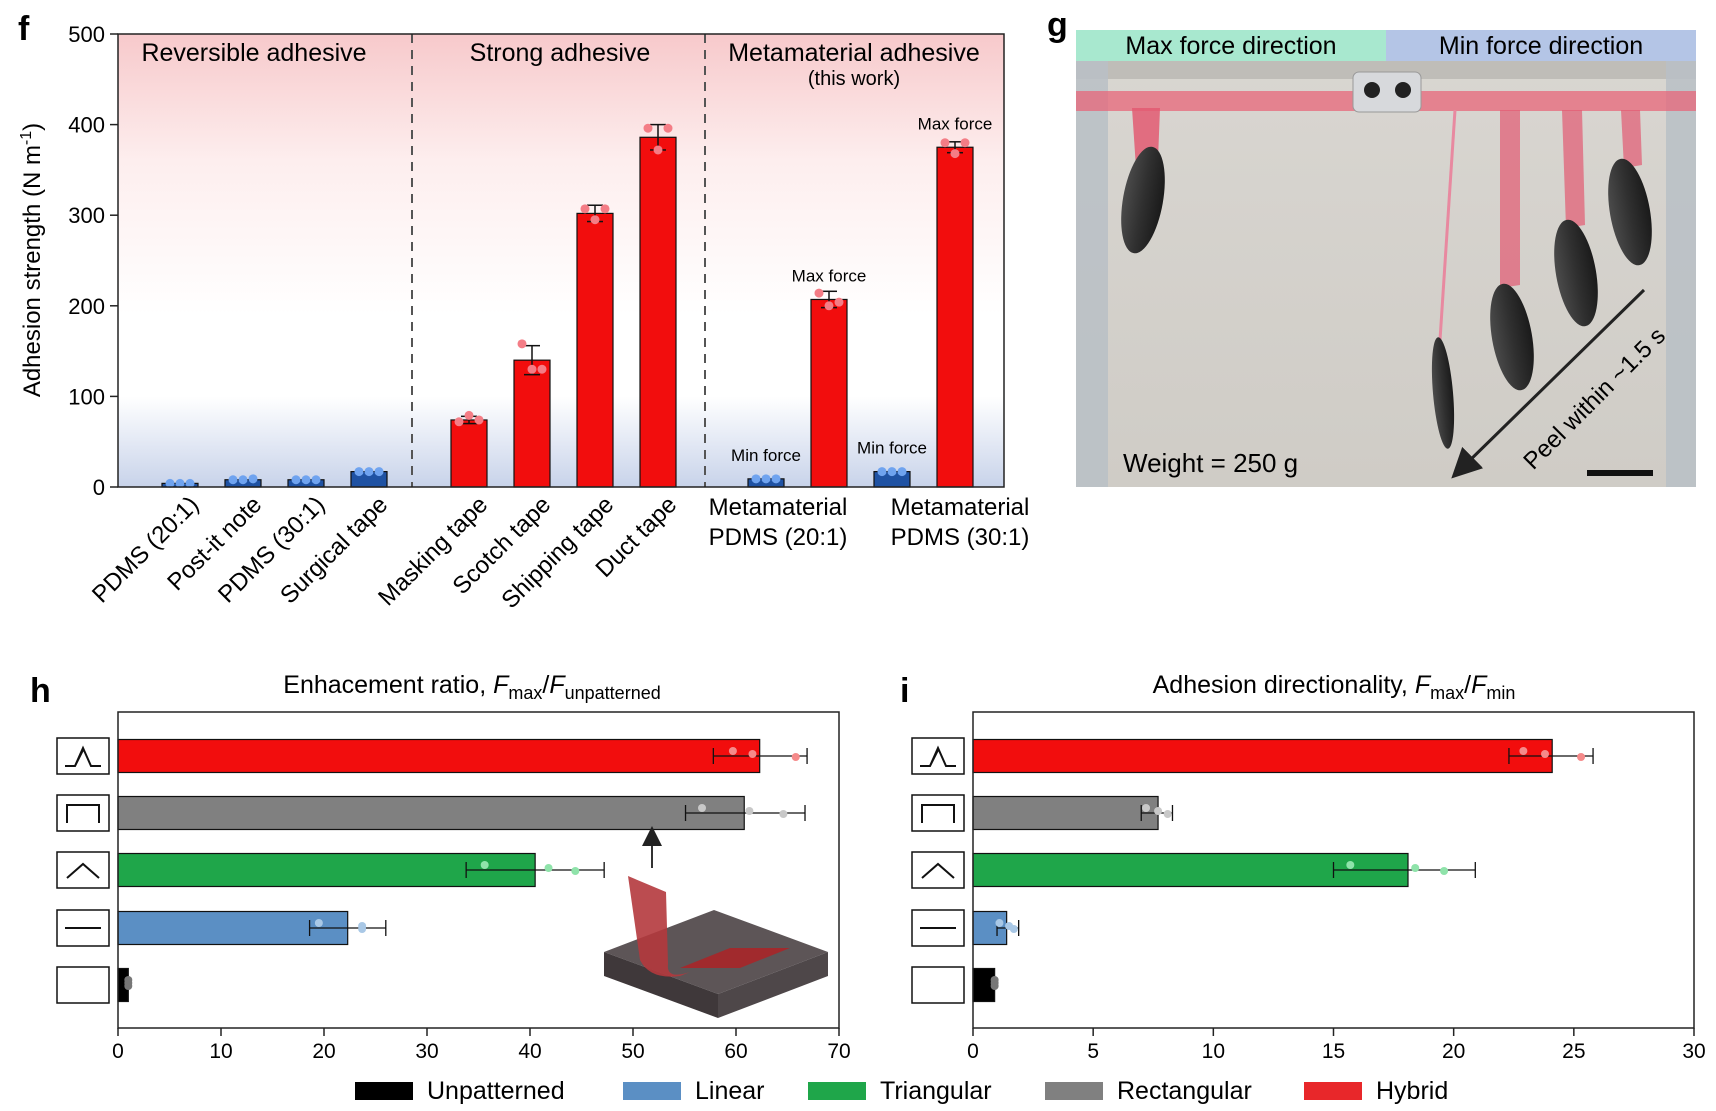 This screenshot has width=1716, height=1111. I want to click on panel-i-title: Adhesion directionality, Fmax/Fmin, so click(1334, 687).